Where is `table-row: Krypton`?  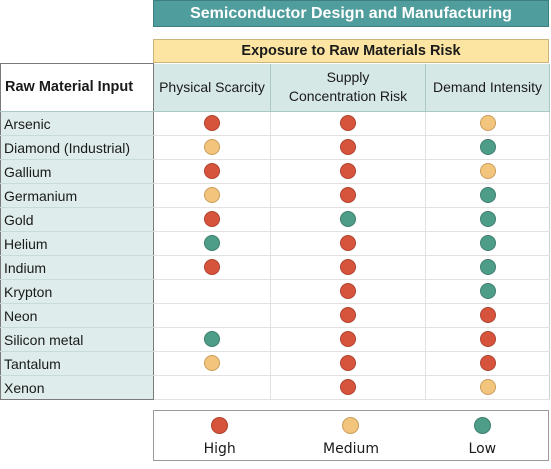
table-row: Krypton is located at coordinates (275, 291).